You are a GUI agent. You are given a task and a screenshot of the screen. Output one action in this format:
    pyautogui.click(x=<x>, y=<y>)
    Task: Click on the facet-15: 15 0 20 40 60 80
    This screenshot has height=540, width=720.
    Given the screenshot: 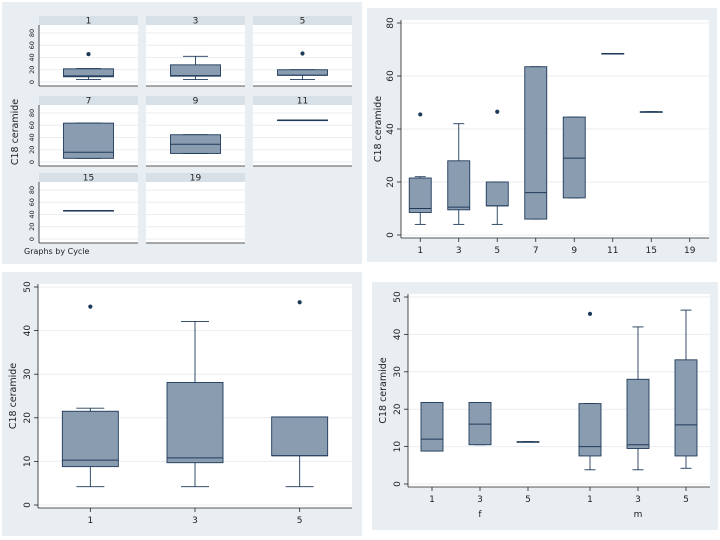 What is the action you would take?
    pyautogui.click(x=83, y=208)
    